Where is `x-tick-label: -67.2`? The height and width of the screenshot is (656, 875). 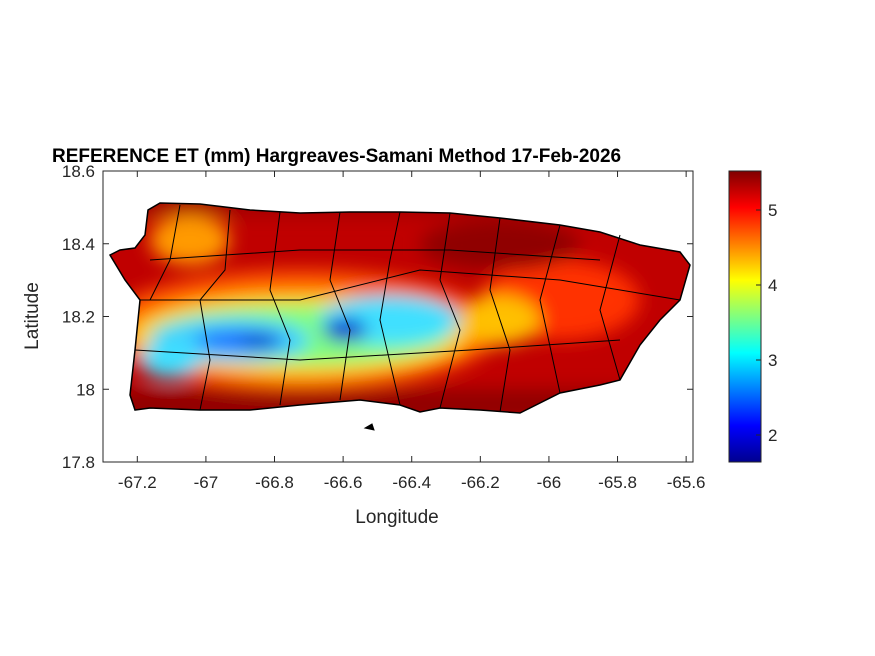
x-tick-label: -67.2 is located at coordinates (137, 482).